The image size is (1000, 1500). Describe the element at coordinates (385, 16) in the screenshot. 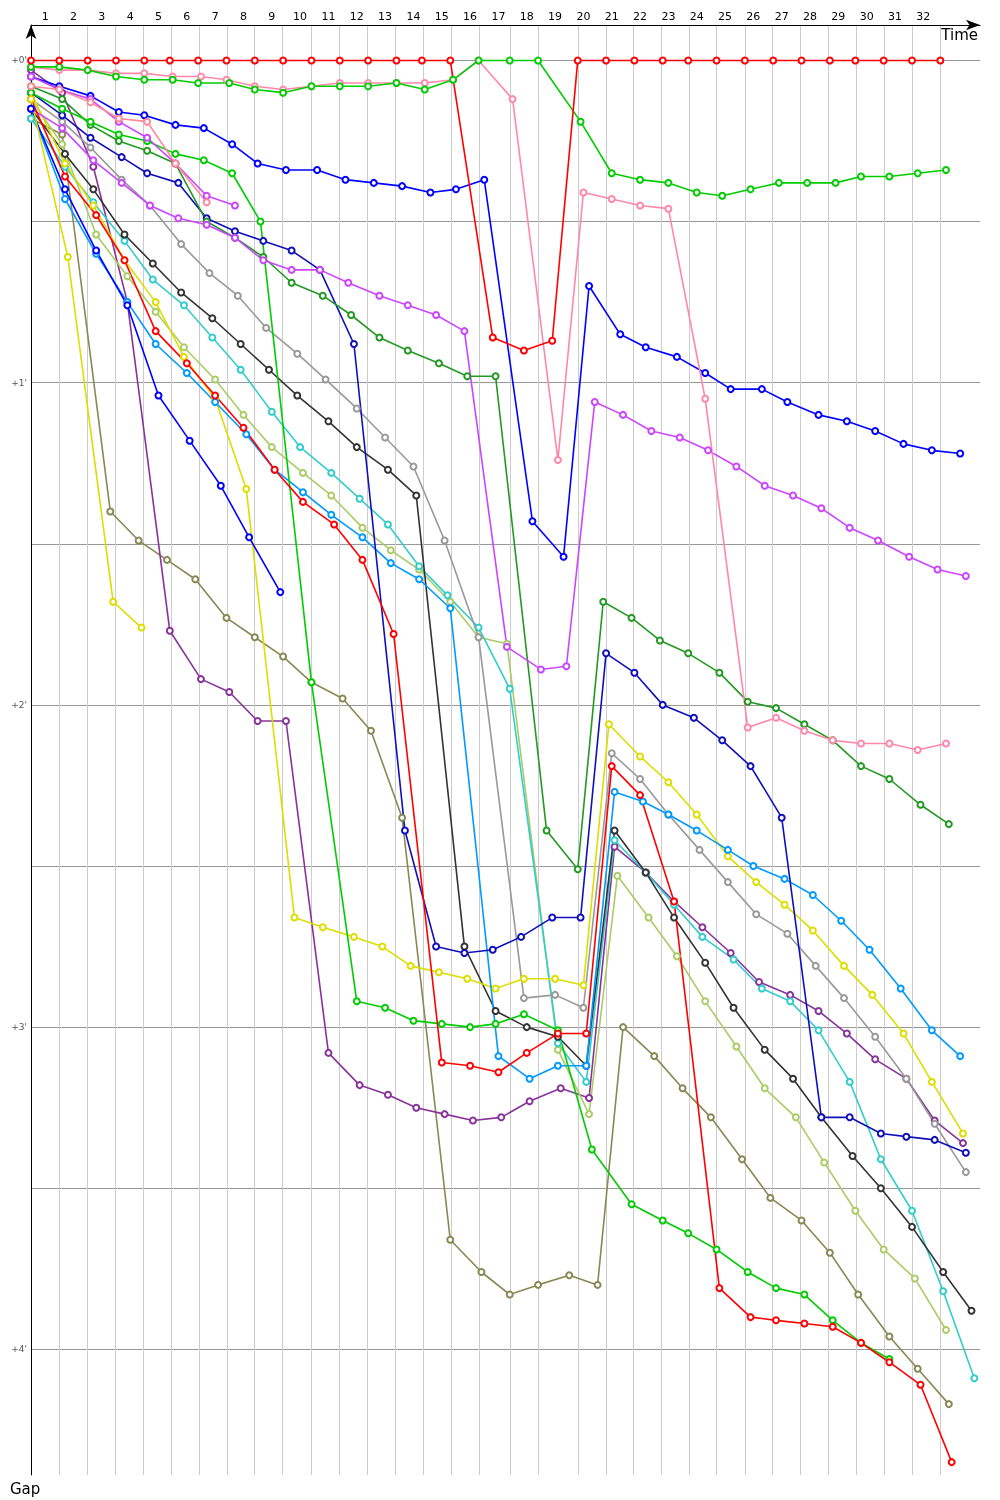

I see `x-tick-label: 13` at that location.